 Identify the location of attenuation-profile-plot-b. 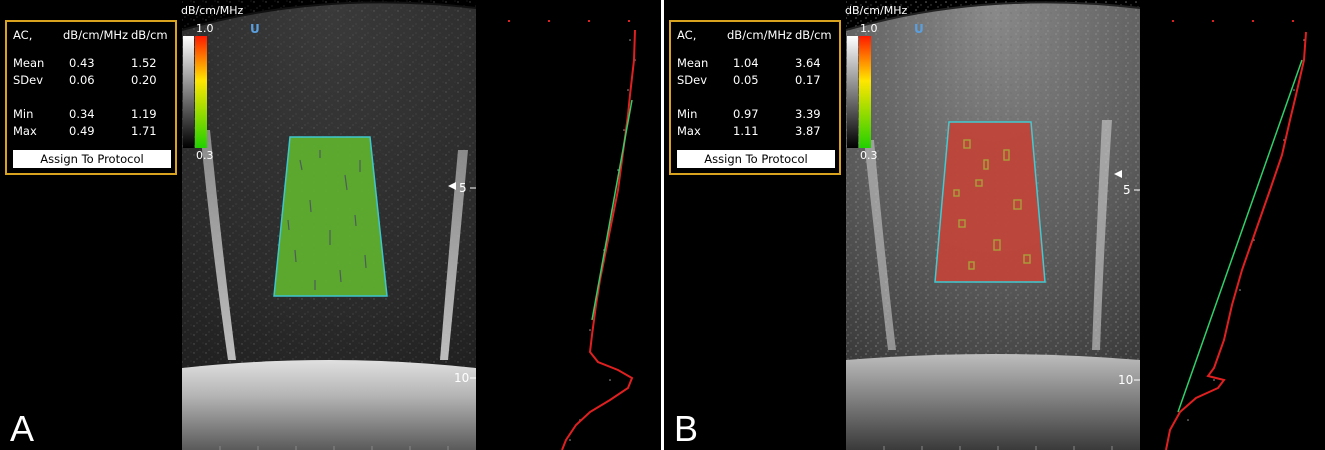
(1236, 240).